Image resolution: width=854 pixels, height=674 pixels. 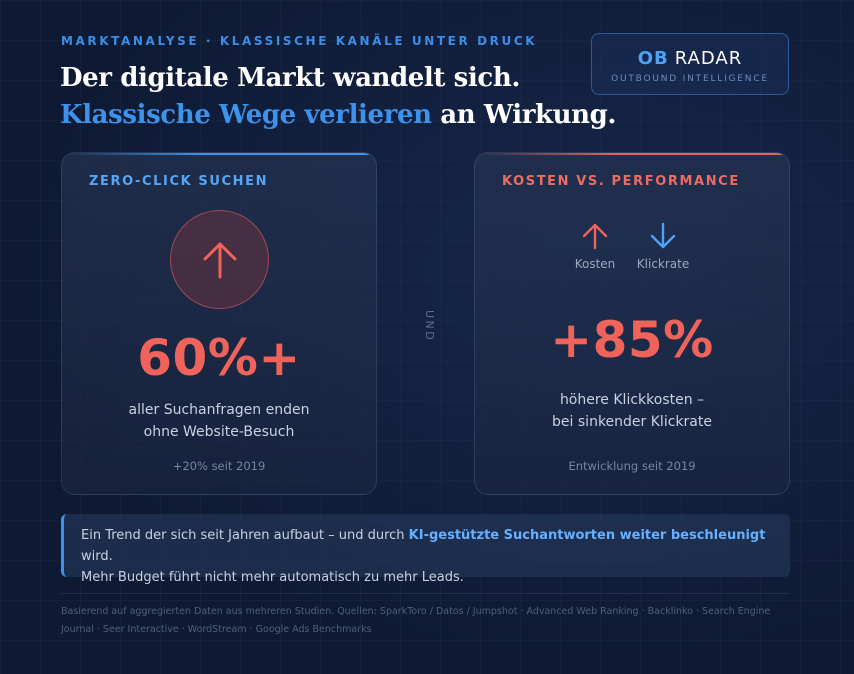 I want to click on ctr-trend: Klickrate, so click(x=663, y=246).